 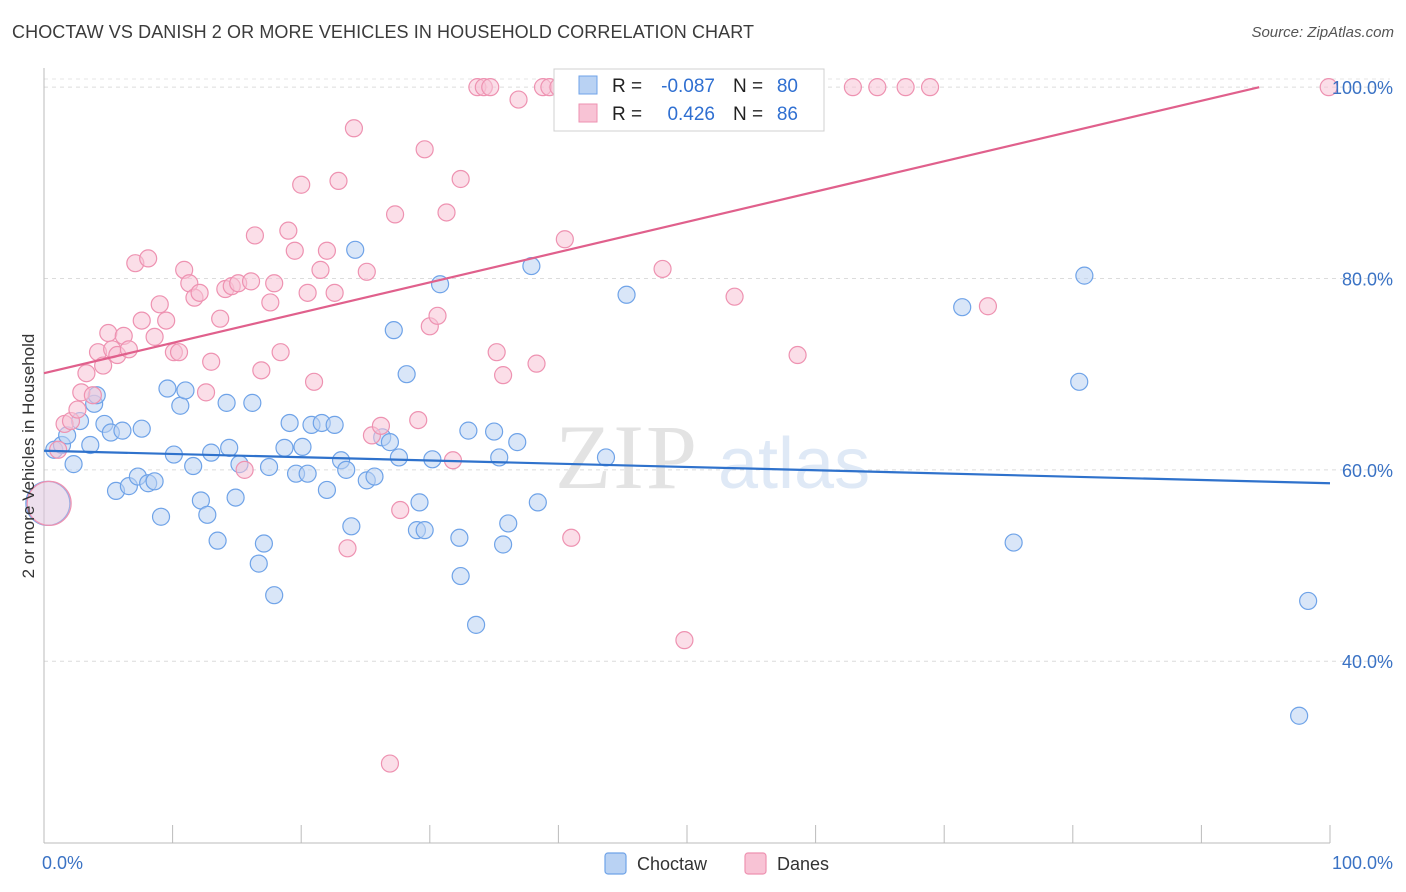 What do you see at coordinates (787, 86) in the screenshot?
I see `stats-n-value: 80` at bounding box center [787, 86].